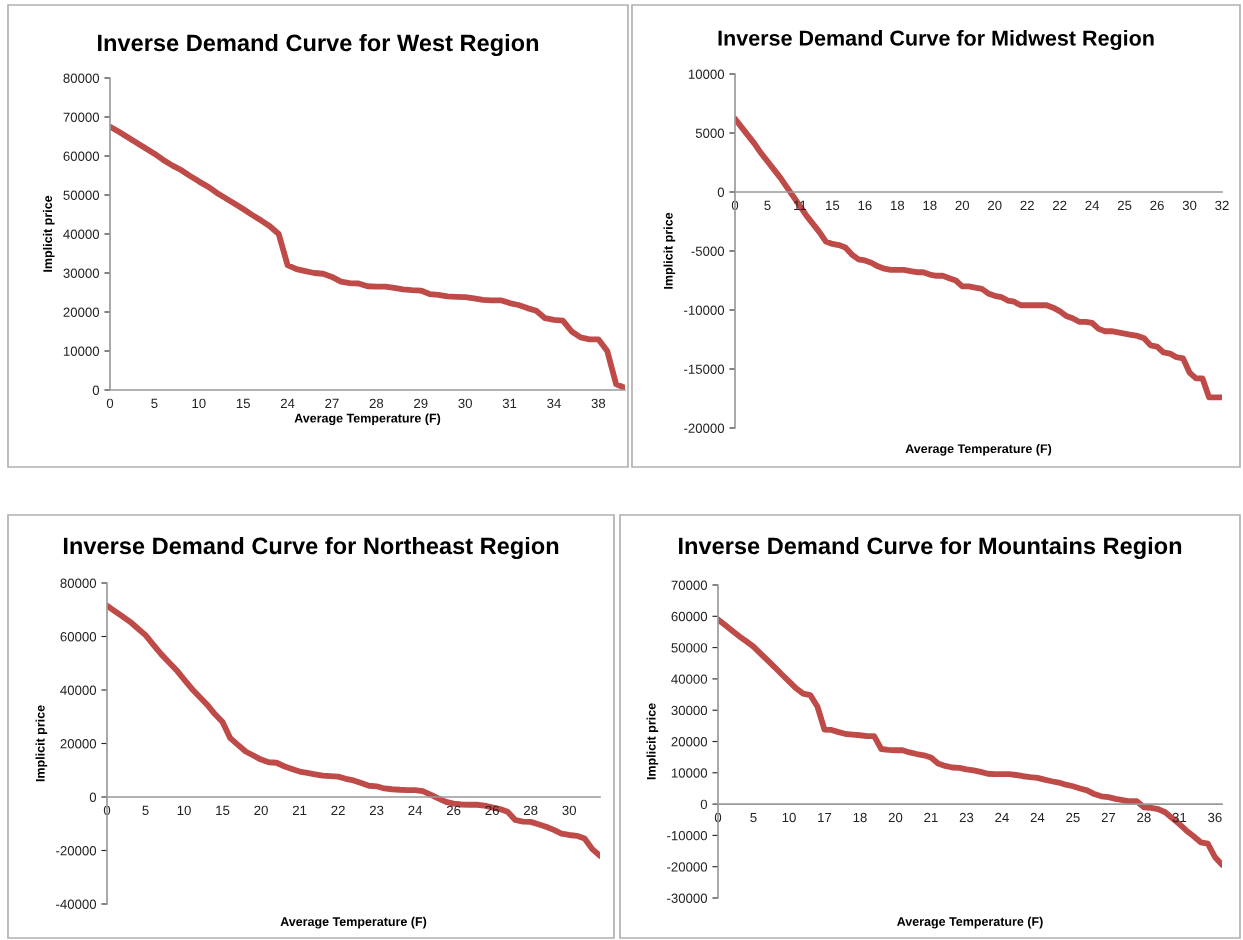  Describe the element at coordinates (76, 904) in the screenshot. I see `y-tick-label: -40000` at that location.